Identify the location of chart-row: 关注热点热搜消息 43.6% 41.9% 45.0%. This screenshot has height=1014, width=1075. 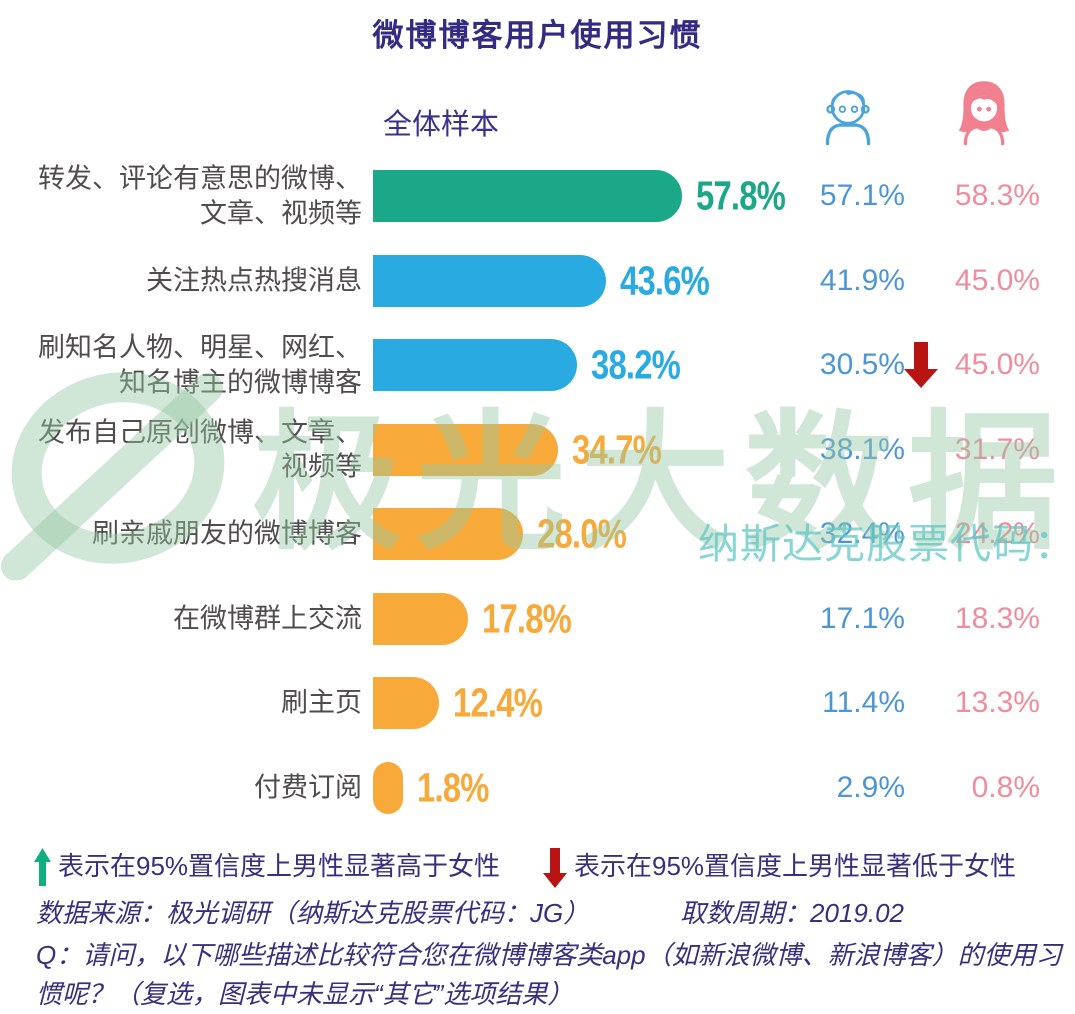
(537, 281).